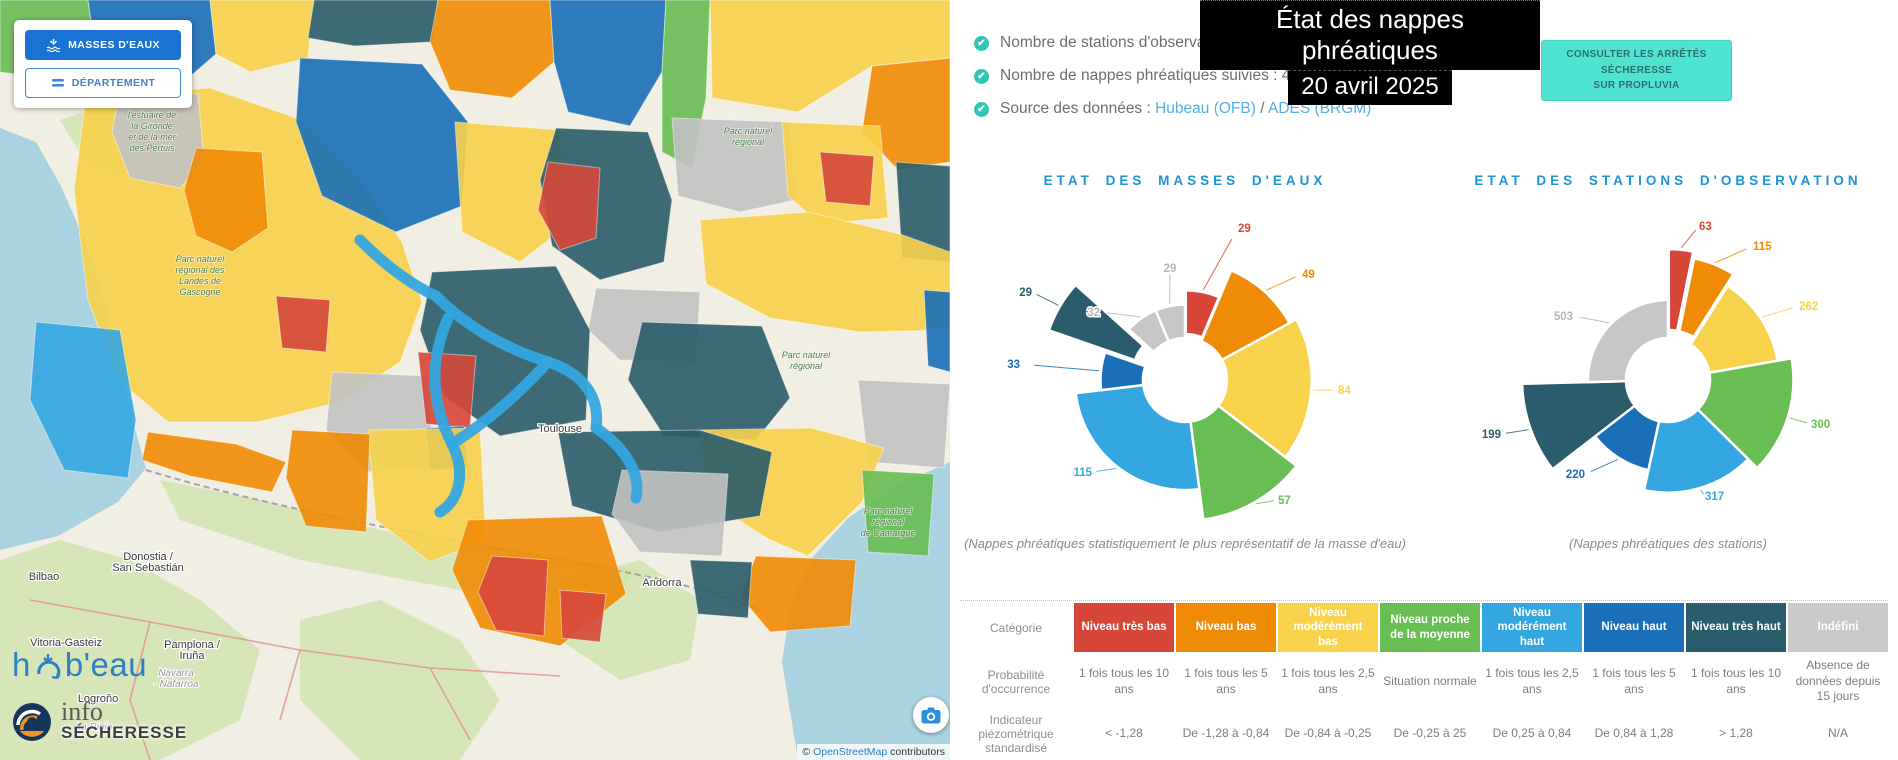  Describe the element at coordinates (152, 137) in the screenshot. I see `map-park-label: et de la mer` at that location.